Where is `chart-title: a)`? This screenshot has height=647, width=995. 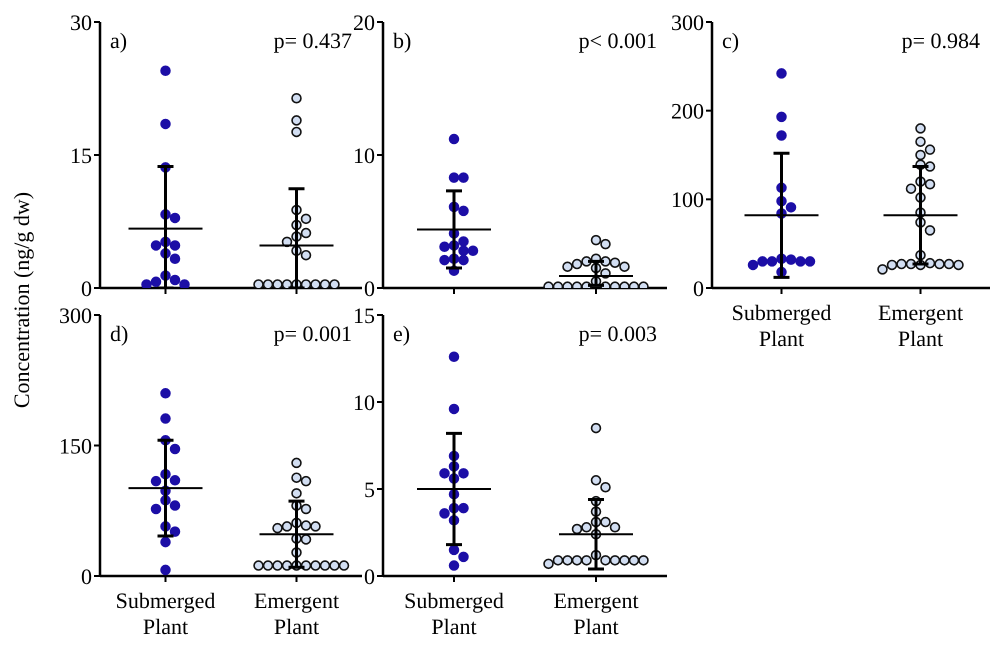 chart-title: a) is located at coordinates (119, 41).